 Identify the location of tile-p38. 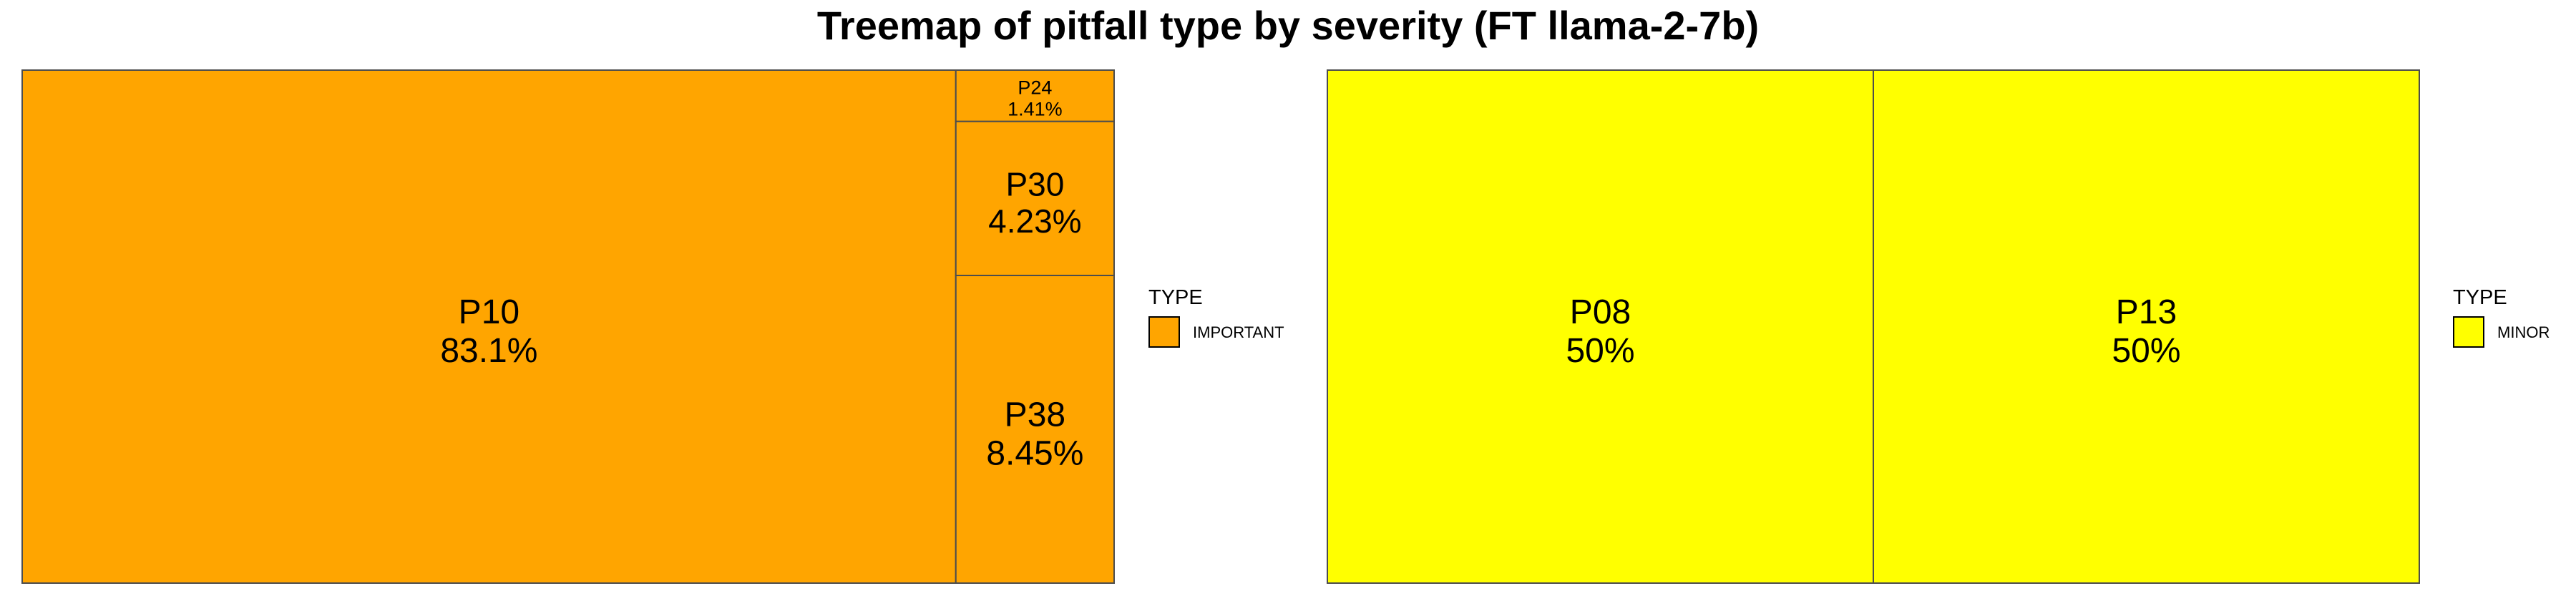
(1035, 430).